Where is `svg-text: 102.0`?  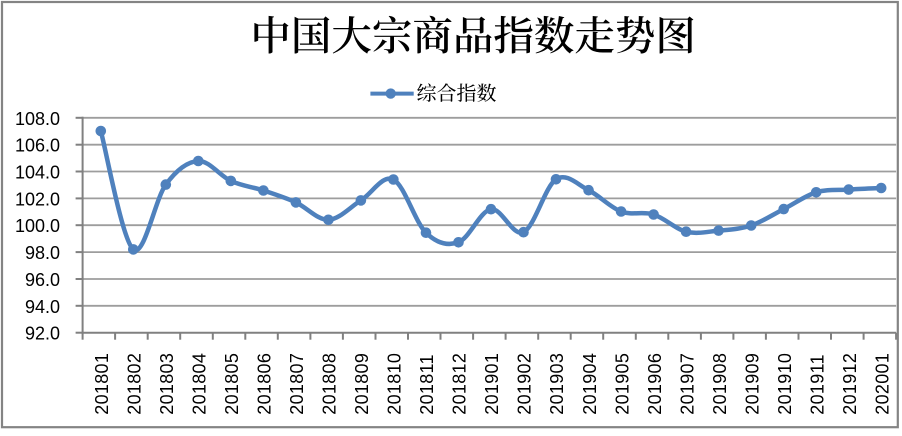
svg-text: 102.0 is located at coordinates (37, 199).